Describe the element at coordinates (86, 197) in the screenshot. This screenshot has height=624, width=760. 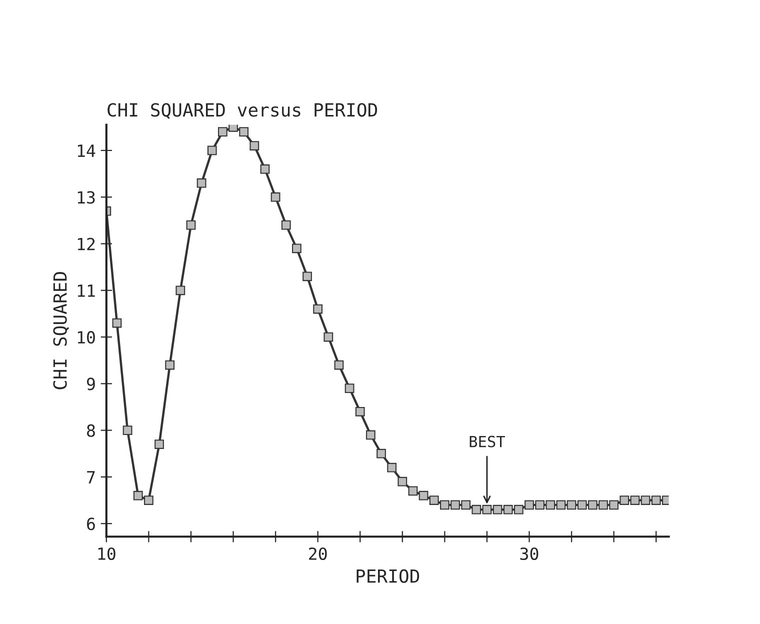
I see `y-tick-label: 13` at that location.